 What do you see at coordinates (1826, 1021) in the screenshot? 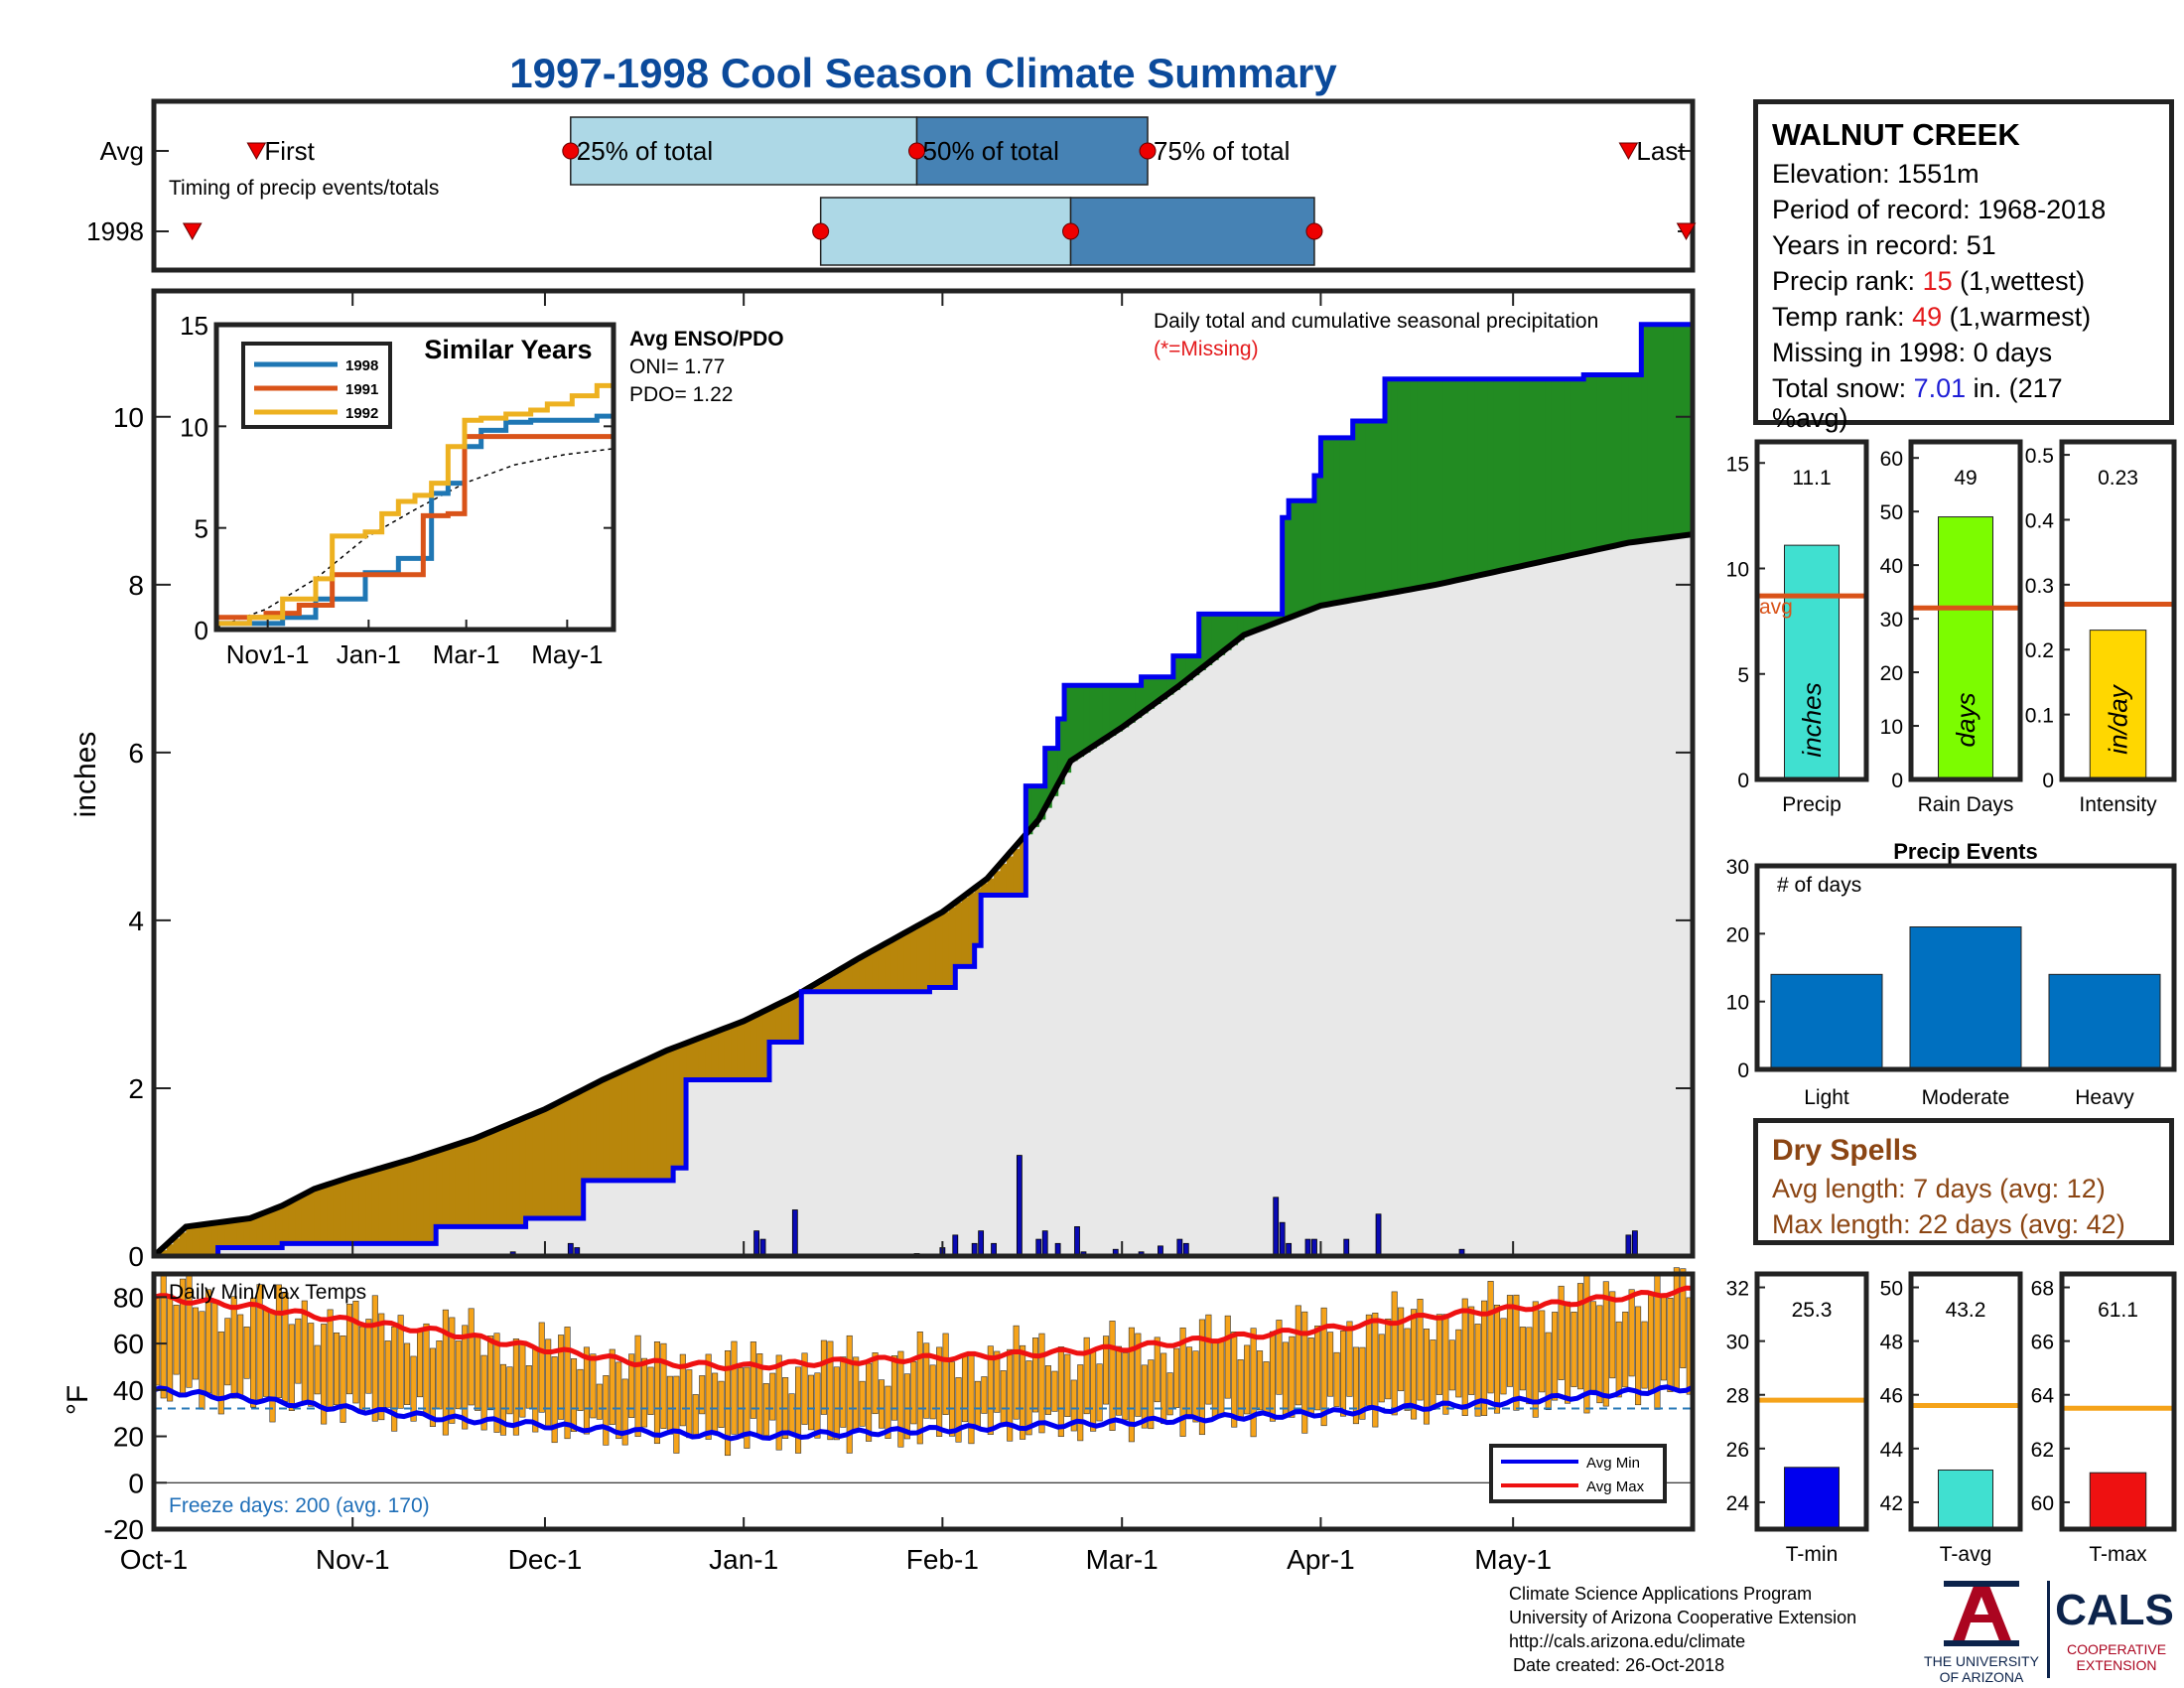
I see `event-bar-light` at bounding box center [1826, 1021].